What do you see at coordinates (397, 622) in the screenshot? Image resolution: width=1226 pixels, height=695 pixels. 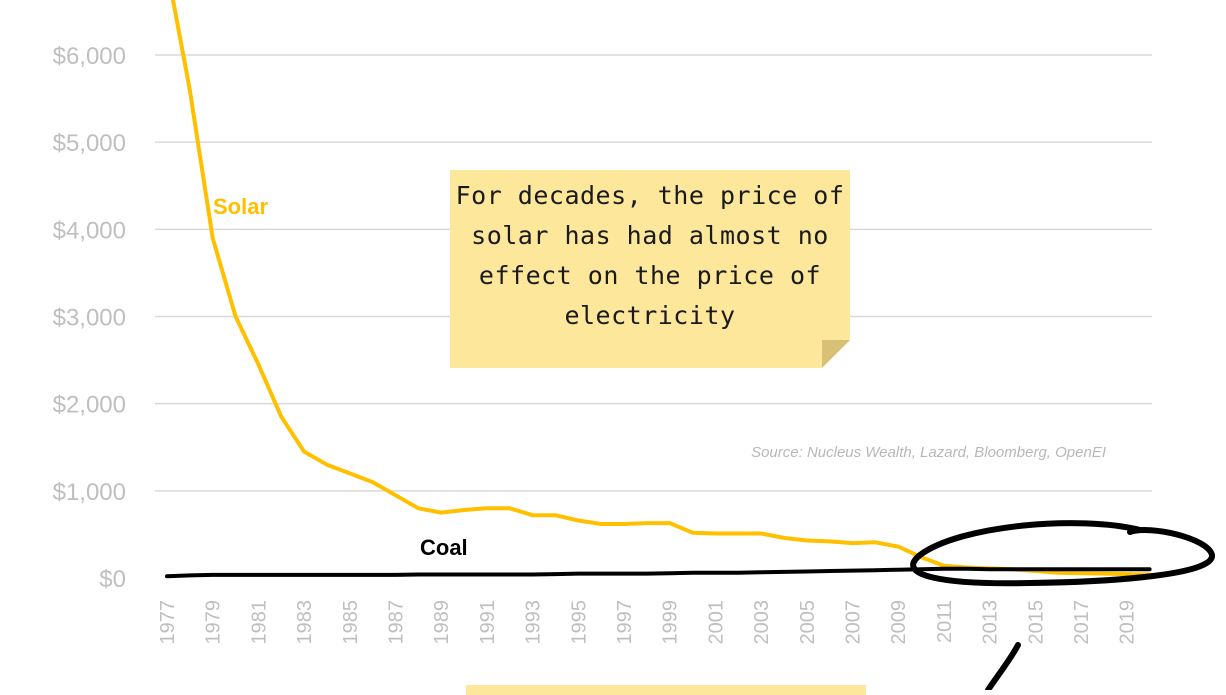 I see `x-tick-label: 1987` at bounding box center [397, 622].